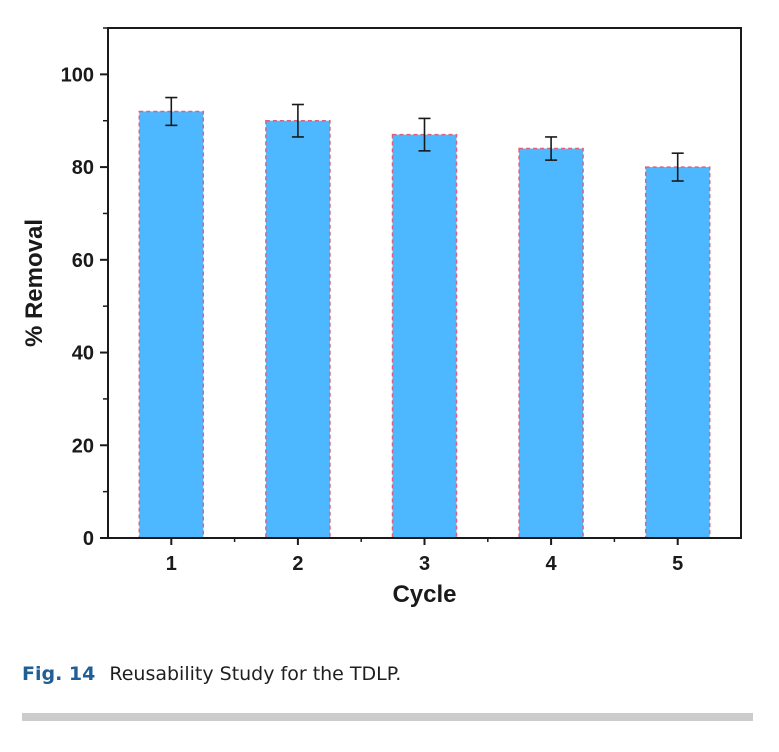 Image resolution: width=779 pixels, height=752 pixels. What do you see at coordinates (171, 564) in the screenshot?
I see `x-tick-label-1: 1` at bounding box center [171, 564].